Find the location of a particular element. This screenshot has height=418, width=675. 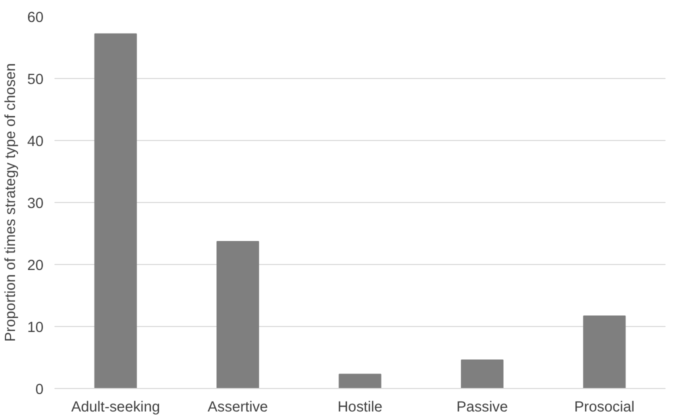

x-tick-label: Assertive is located at coordinates (238, 408).